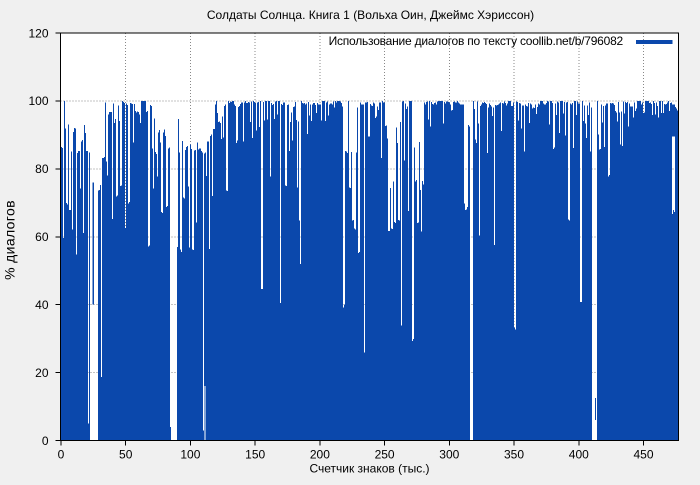 This screenshot has width=700, height=485. I want to click on svg-text: 50, so click(126, 454).